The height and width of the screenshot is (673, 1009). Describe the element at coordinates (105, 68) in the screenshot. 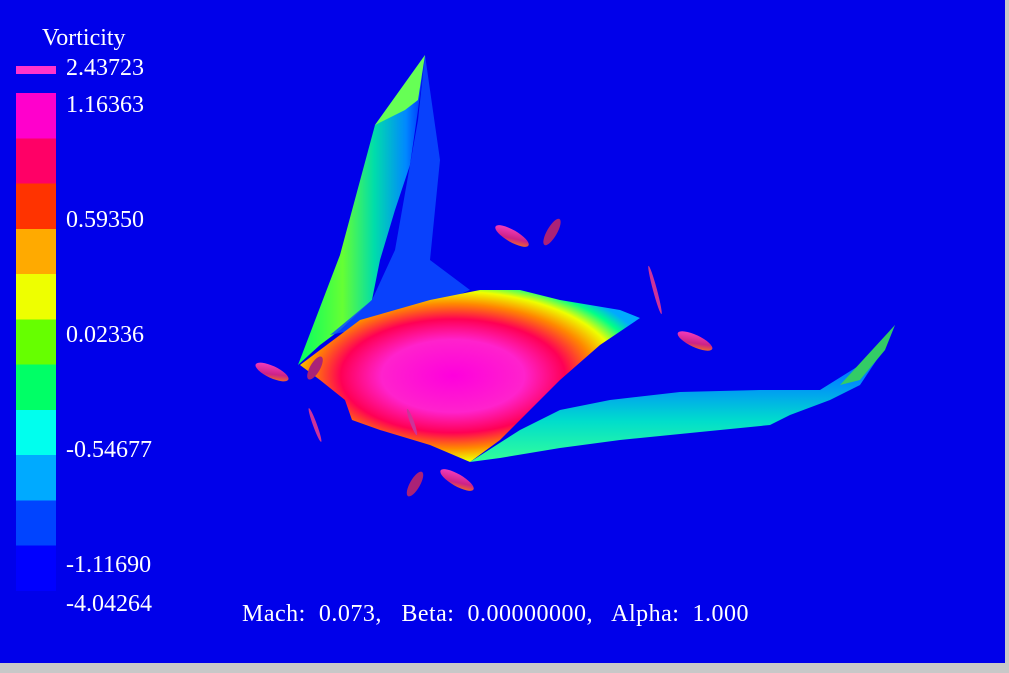

I see `legend-max-label: 2.43723` at that location.